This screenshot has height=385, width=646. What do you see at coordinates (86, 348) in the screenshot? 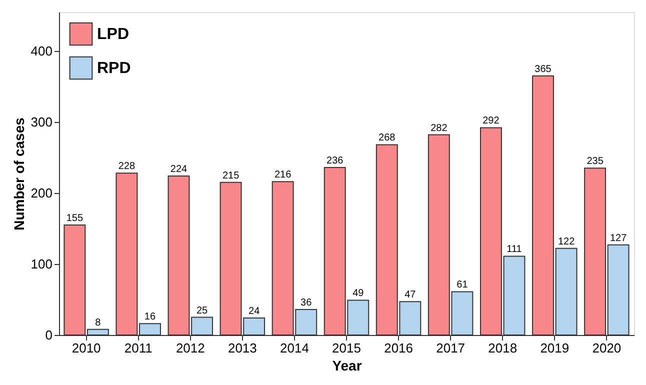
I see `x-tick-label: 2010` at bounding box center [86, 348].